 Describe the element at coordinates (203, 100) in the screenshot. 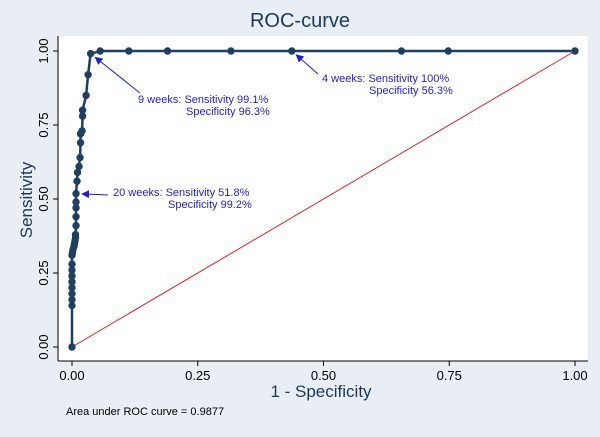

I see `annotation-line1: 9 weeks: Sensitivity 99.1%` at that location.